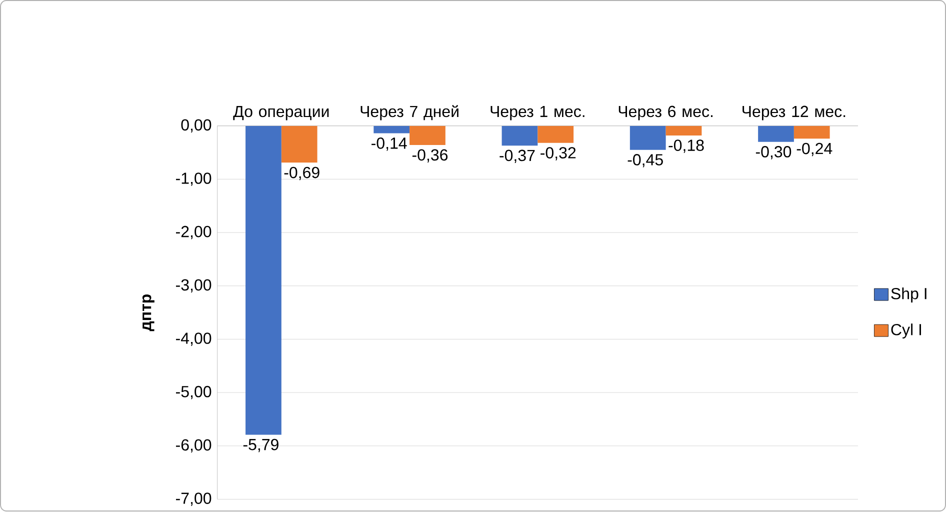 This screenshot has height=512, width=946. What do you see at coordinates (194, 286) in the screenshot?
I see `y-tick-label: -3,00` at bounding box center [194, 286].